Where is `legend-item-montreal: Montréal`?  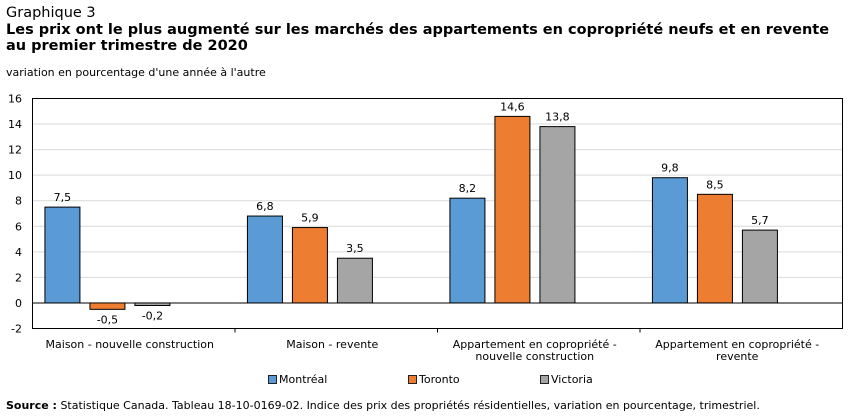 legend-item-montreal: Montréal is located at coordinates (297, 379).